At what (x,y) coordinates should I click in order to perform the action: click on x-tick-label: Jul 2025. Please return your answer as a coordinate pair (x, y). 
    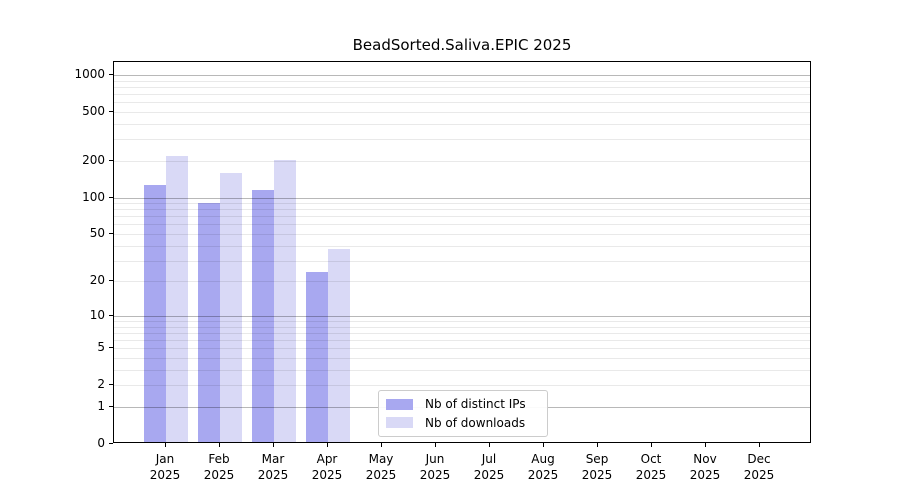
    Looking at the image, I should click on (489, 467).